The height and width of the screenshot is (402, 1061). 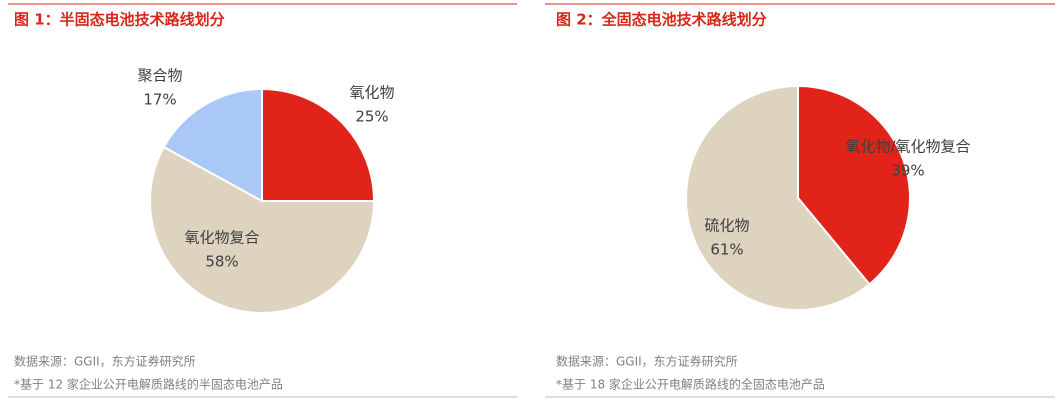 What do you see at coordinates (661, 20) in the screenshot?
I see `chart-title: 图 2：全固态电池技术路线划分` at bounding box center [661, 20].